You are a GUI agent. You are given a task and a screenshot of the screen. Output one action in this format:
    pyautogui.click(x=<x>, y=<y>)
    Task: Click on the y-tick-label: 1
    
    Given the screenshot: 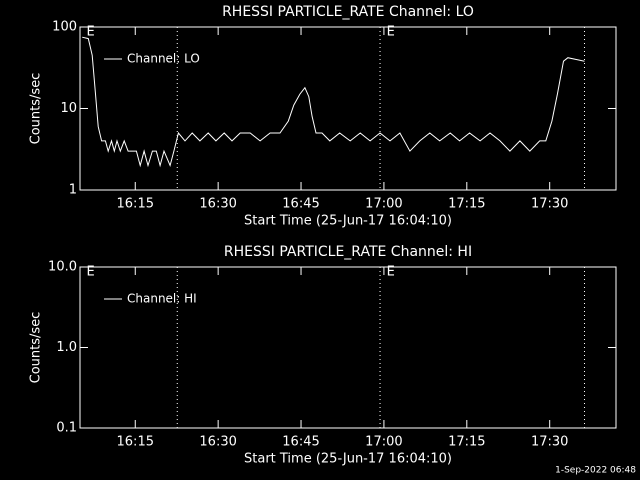 What is the action you would take?
    pyautogui.click(x=73, y=190)
    